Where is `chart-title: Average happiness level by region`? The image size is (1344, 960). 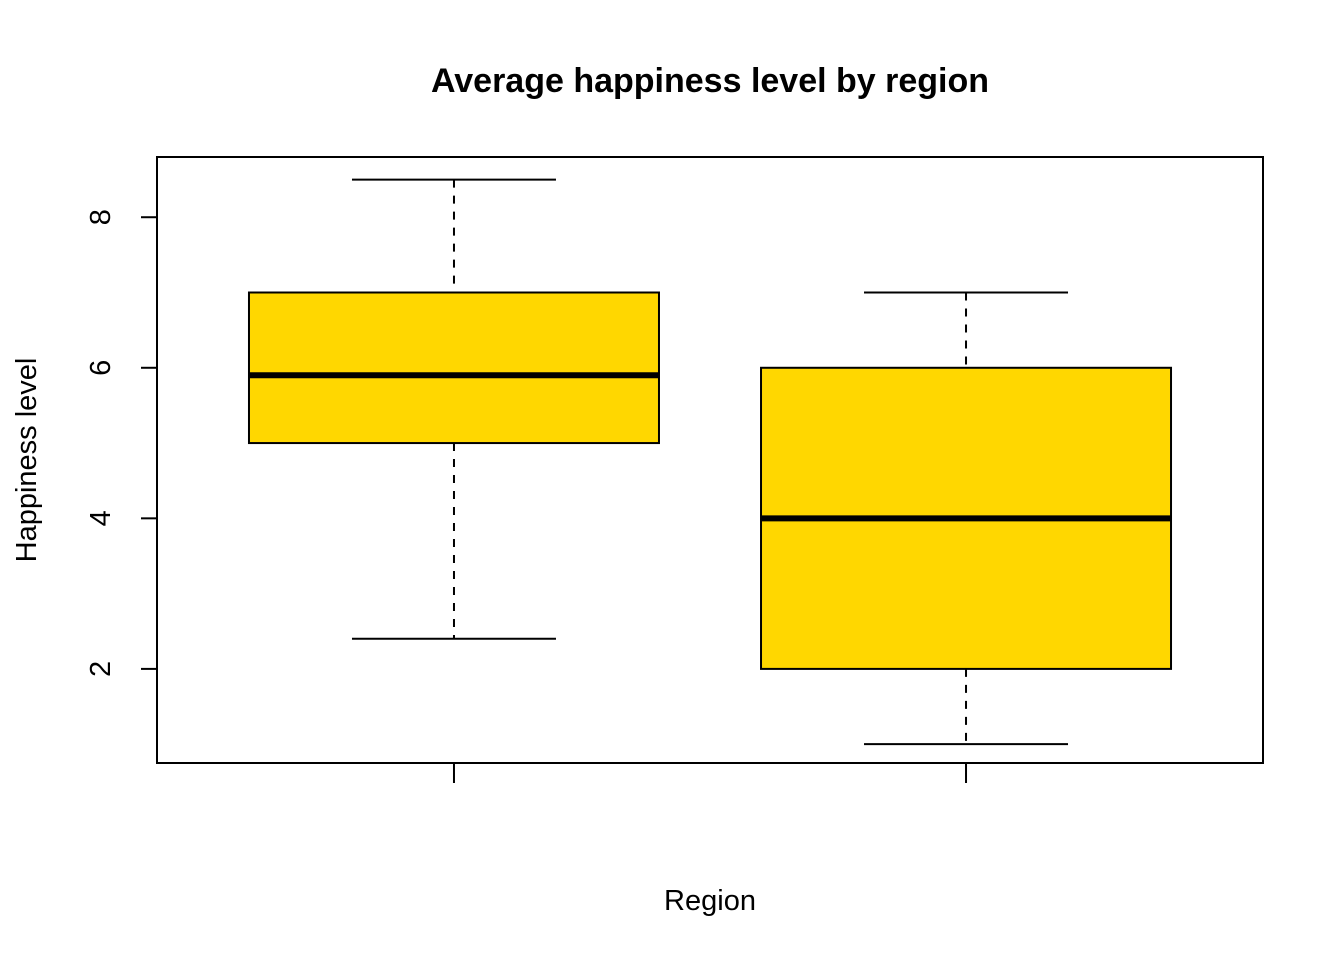
chart-title: Average happiness level by region is located at coordinates (710, 81).